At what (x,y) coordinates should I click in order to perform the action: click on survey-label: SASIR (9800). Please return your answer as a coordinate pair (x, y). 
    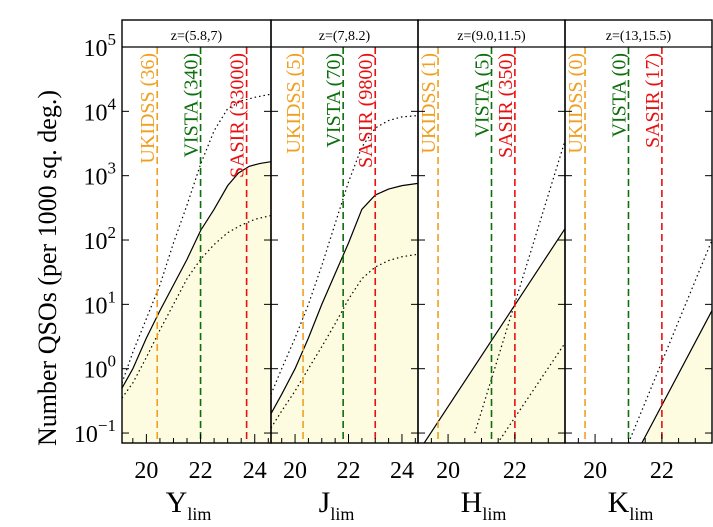
    Looking at the image, I should click on (366, 110).